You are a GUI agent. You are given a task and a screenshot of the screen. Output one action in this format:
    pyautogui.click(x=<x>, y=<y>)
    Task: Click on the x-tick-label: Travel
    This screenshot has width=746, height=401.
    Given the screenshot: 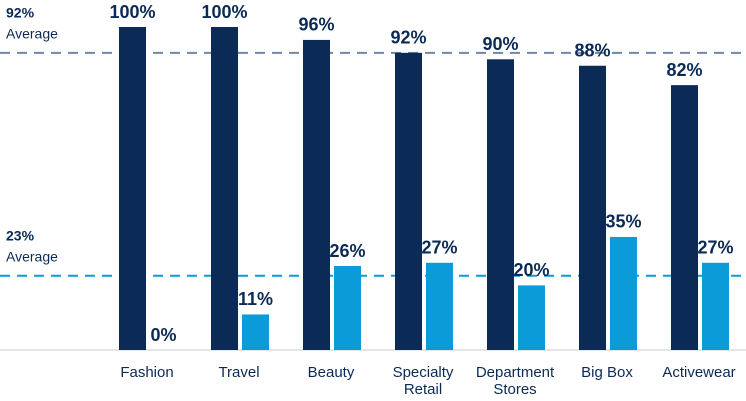 What is the action you would take?
    pyautogui.click(x=238, y=372)
    